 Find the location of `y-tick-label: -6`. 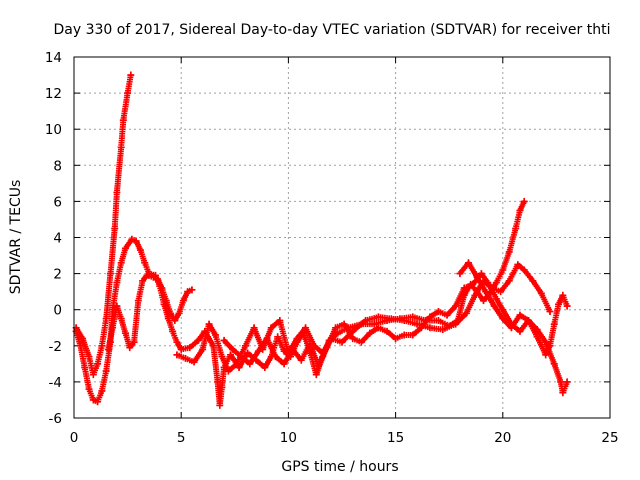

y-tick-label: -6 is located at coordinates (55, 419).